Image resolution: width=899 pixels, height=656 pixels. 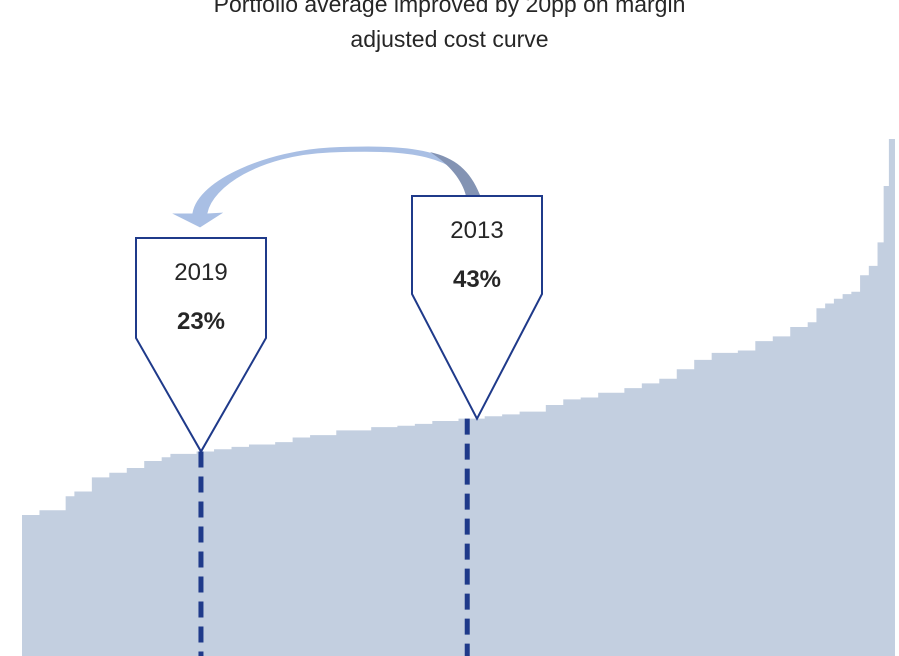 What do you see at coordinates (201, 345) in the screenshot?
I see `callout-box-2019` at bounding box center [201, 345].